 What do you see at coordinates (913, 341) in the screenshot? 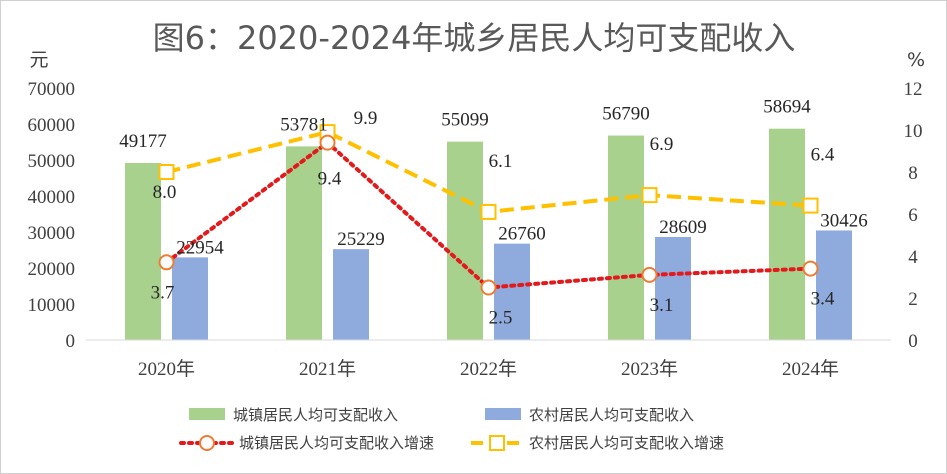
I see `right-tick-label: 0` at bounding box center [913, 341].